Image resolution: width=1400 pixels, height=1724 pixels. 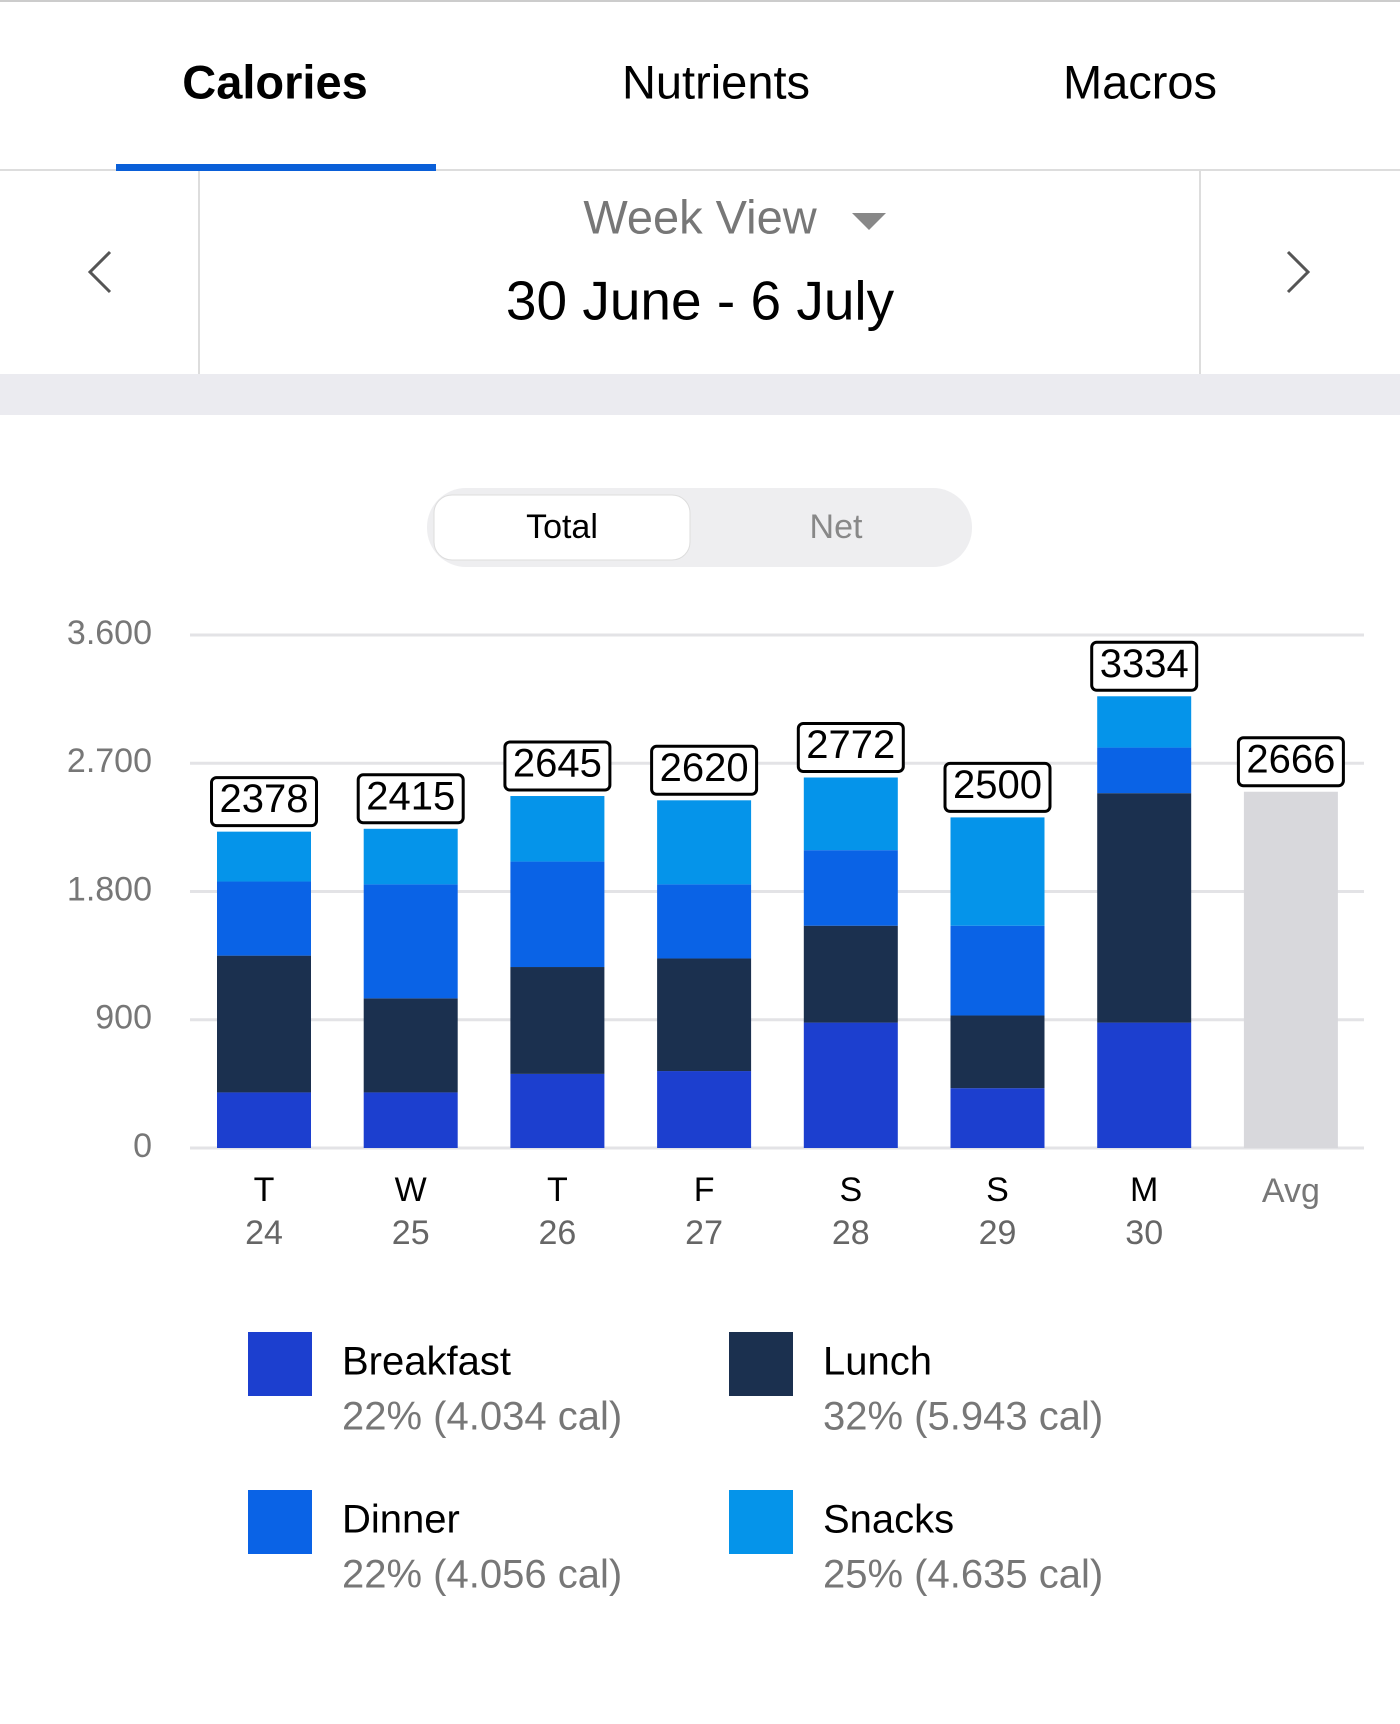 What do you see at coordinates (142, 1146) in the screenshot?
I see `y-tick-label: 0` at bounding box center [142, 1146].